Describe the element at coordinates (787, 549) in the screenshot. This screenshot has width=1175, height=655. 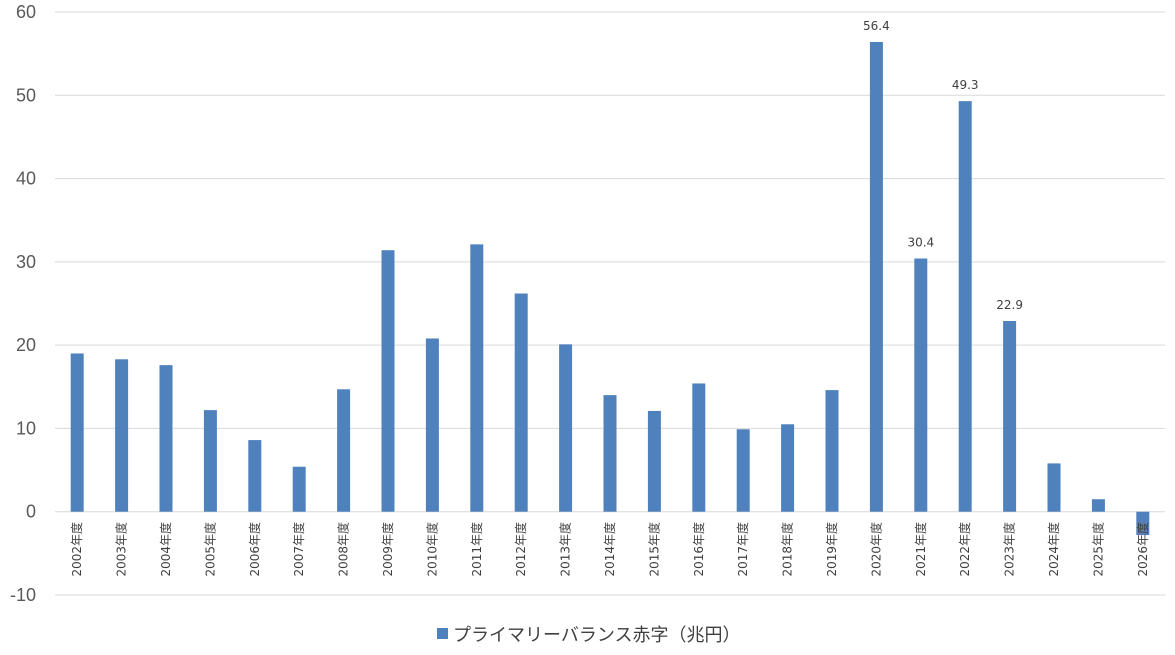
I see `x-tick-label: 2018年度` at that location.